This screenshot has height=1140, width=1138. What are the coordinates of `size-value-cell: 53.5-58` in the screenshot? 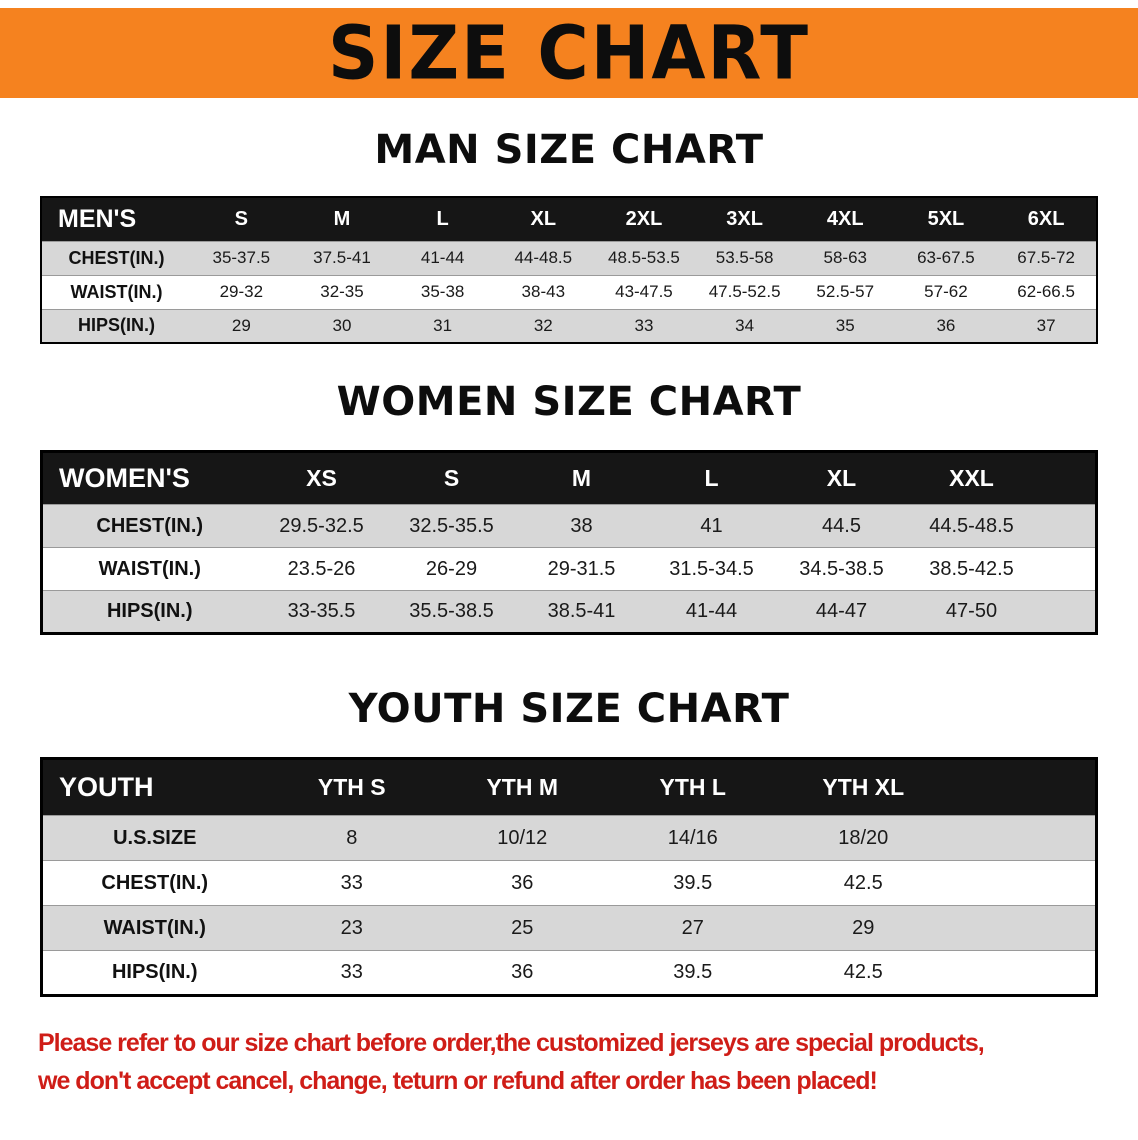 It's located at (744, 257).